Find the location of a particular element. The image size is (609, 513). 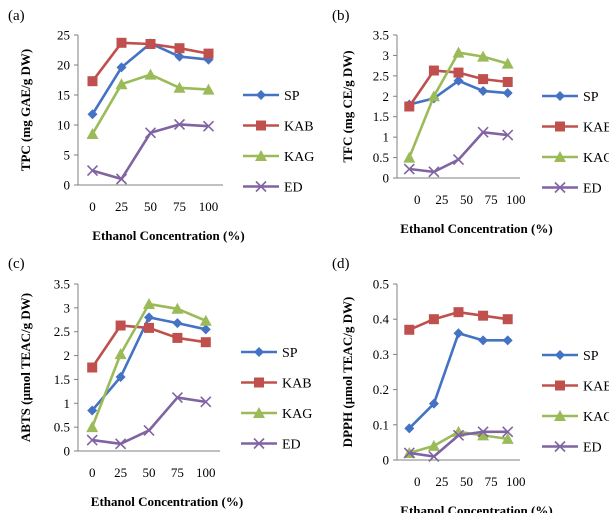

series-sp is located at coordinates (149, 364).